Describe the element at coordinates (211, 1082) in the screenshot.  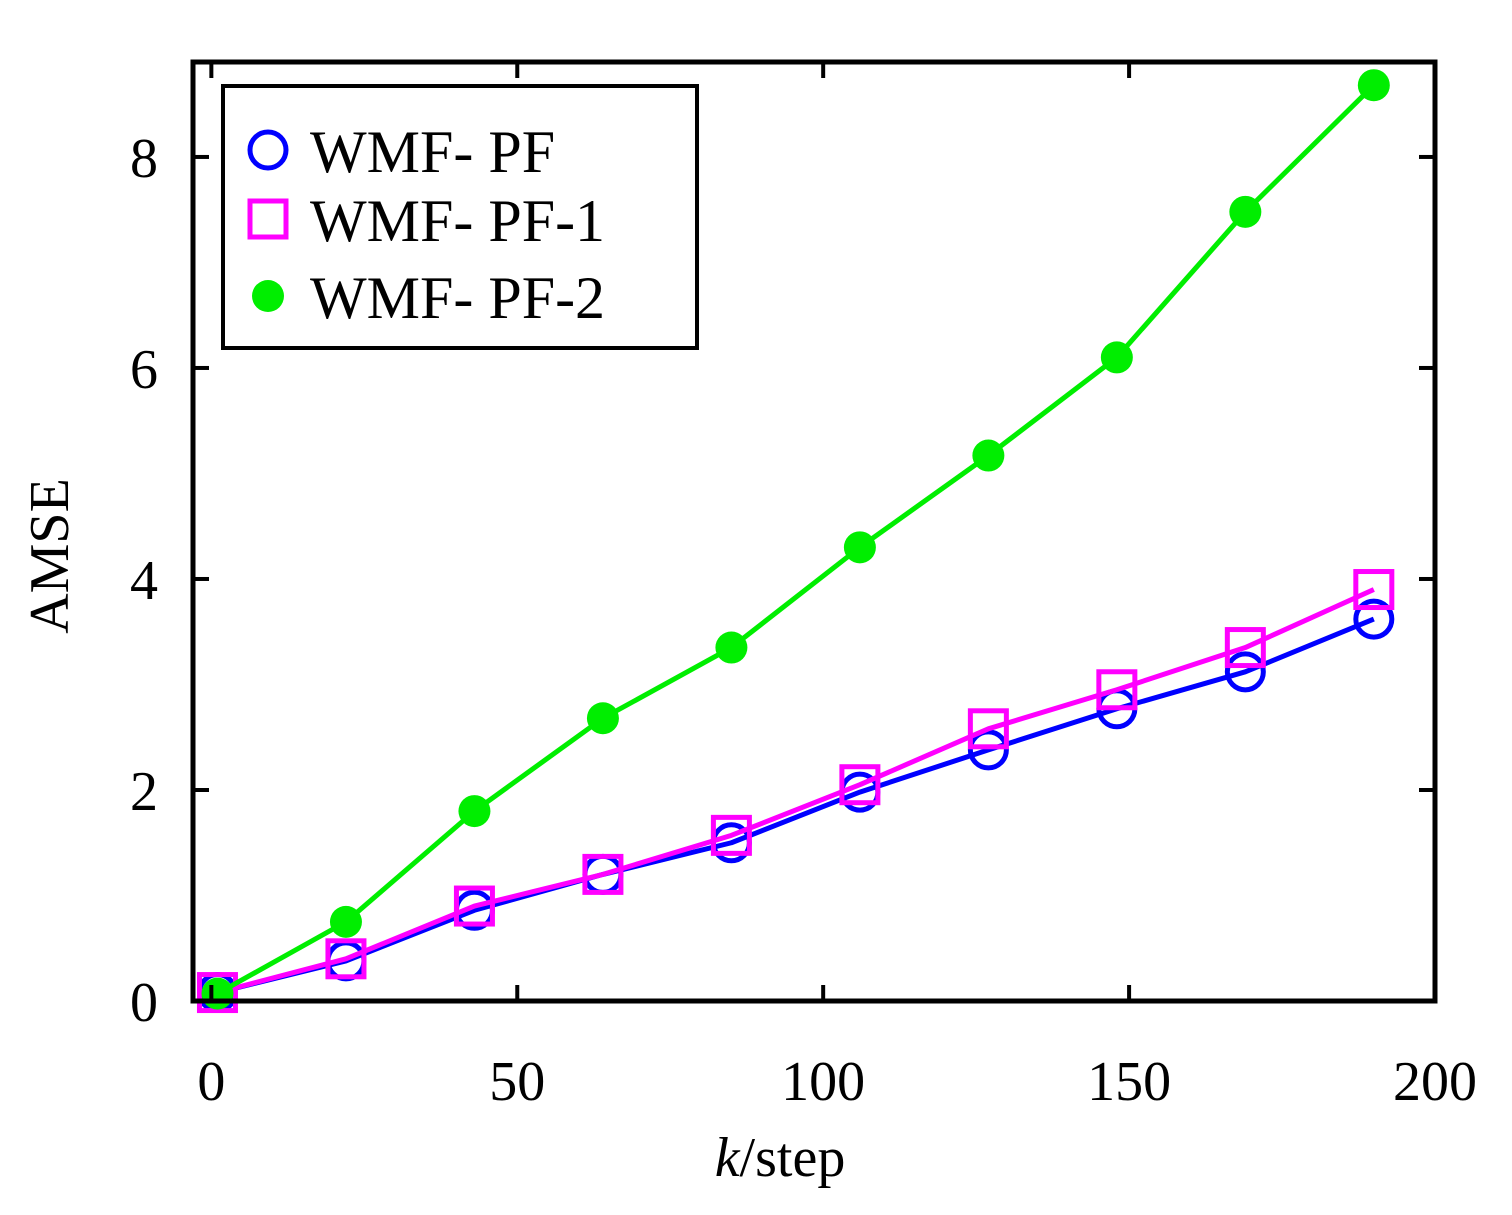
I see `x-tick-label: 0` at that location.